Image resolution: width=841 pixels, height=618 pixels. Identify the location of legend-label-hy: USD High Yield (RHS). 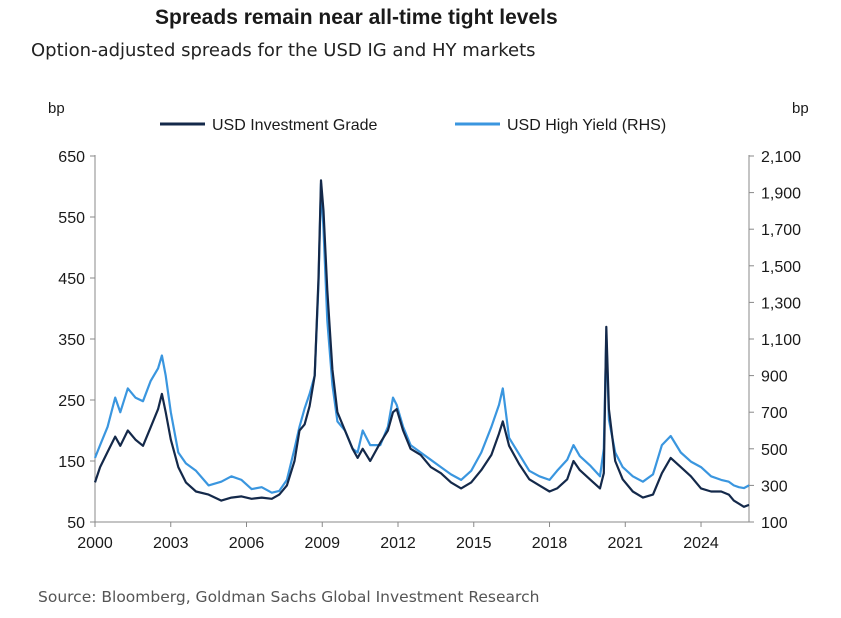
(586, 125).